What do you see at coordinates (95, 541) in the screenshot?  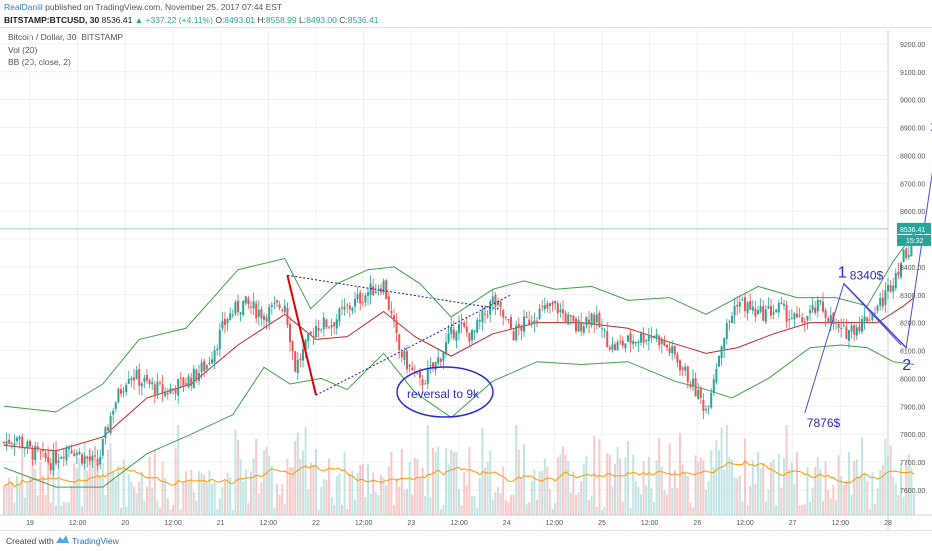 I see `tradingview-brand: TradingView` at bounding box center [95, 541].